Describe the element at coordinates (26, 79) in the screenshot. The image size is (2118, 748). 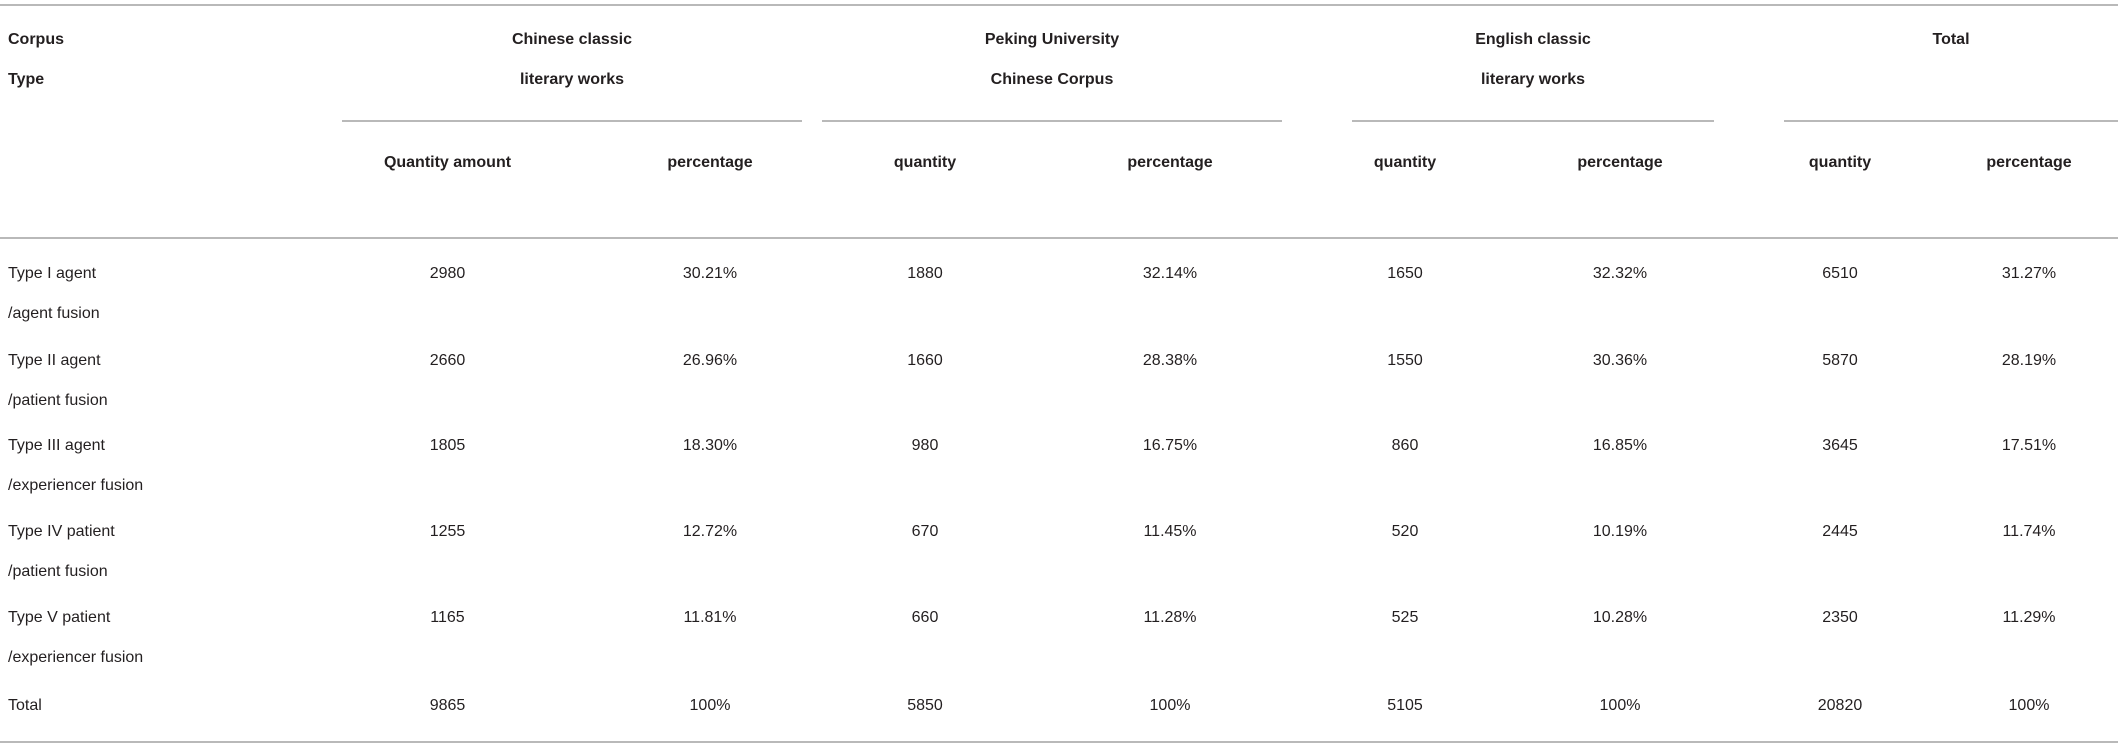
I see `corner-header-line-2: Type` at that location.